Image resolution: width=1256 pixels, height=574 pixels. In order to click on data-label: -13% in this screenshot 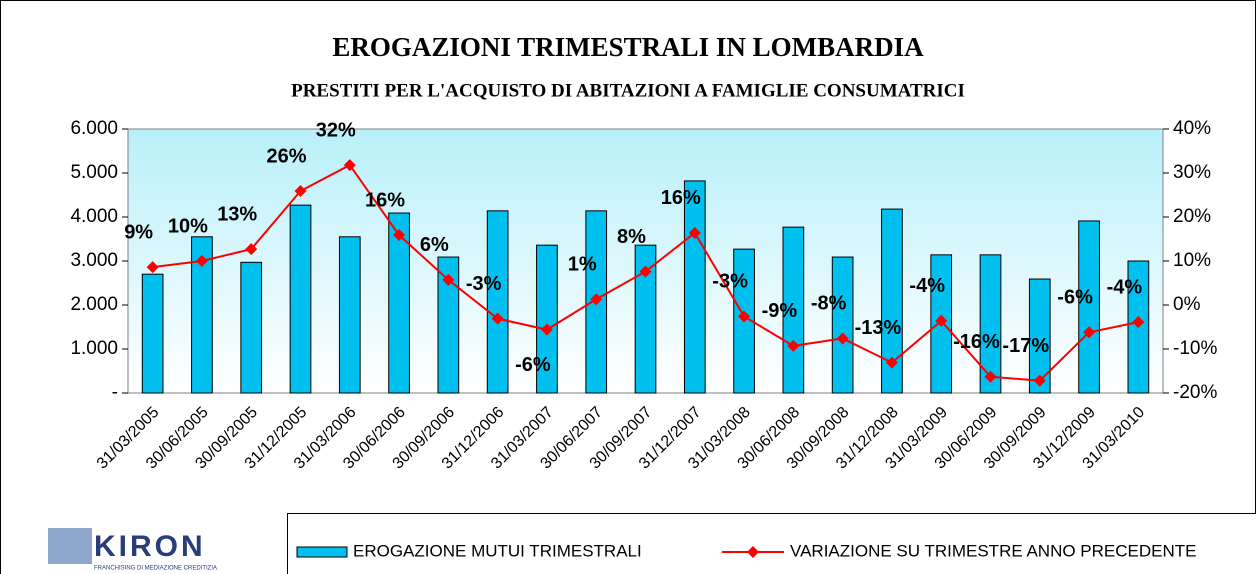, I will do `click(878, 328)`.